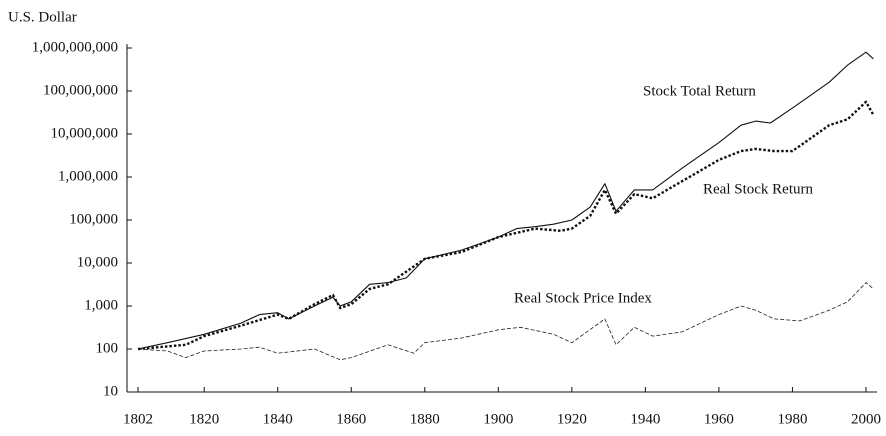 The image size is (886, 436). Describe the element at coordinates (758, 189) in the screenshot. I see `series-label: Real Stock Return` at that location.